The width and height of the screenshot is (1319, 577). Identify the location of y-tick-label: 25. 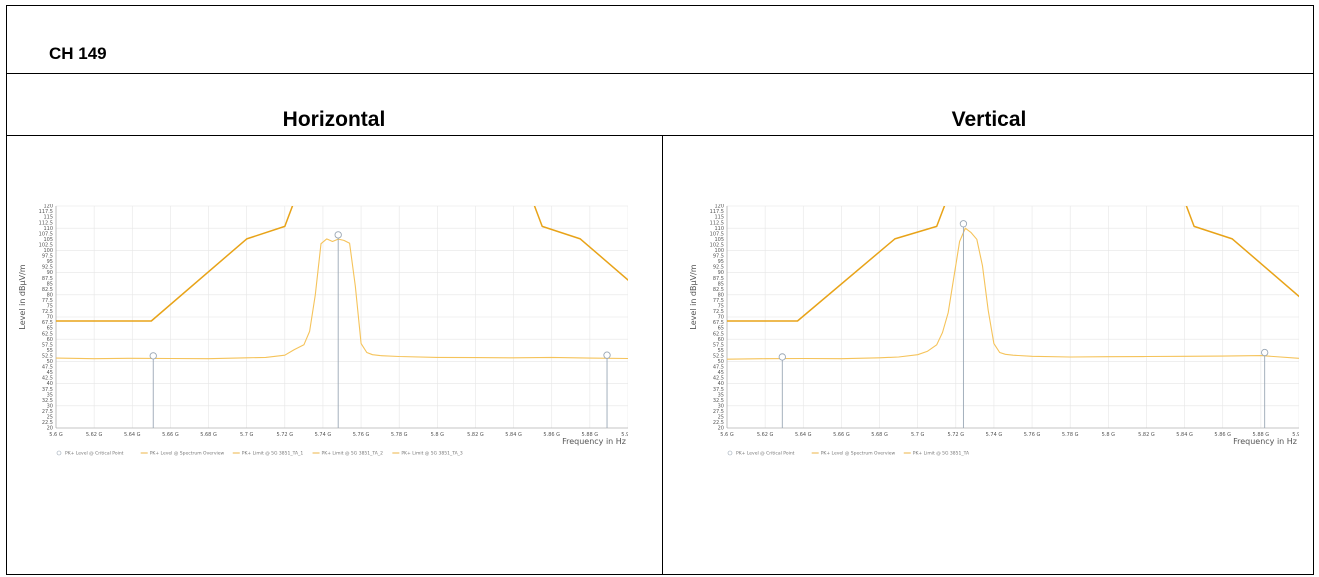
(721, 418).